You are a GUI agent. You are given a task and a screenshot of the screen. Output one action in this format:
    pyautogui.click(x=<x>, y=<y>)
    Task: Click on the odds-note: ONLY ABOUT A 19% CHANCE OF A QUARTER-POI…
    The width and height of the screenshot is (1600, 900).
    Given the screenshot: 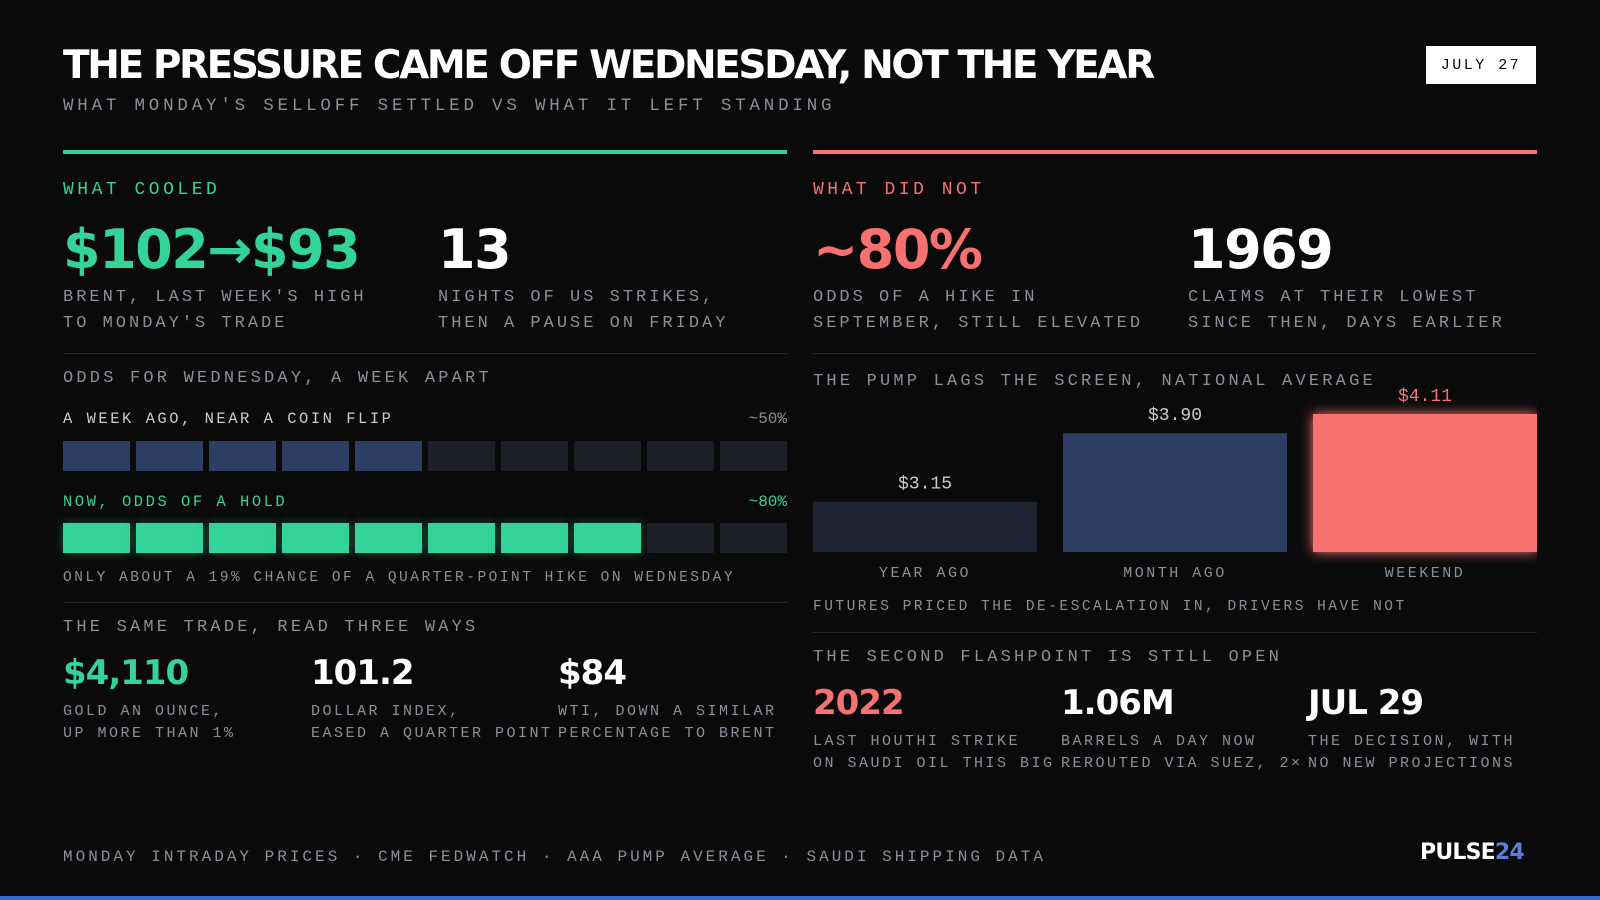 What is the action you would take?
    pyautogui.click(x=399, y=578)
    